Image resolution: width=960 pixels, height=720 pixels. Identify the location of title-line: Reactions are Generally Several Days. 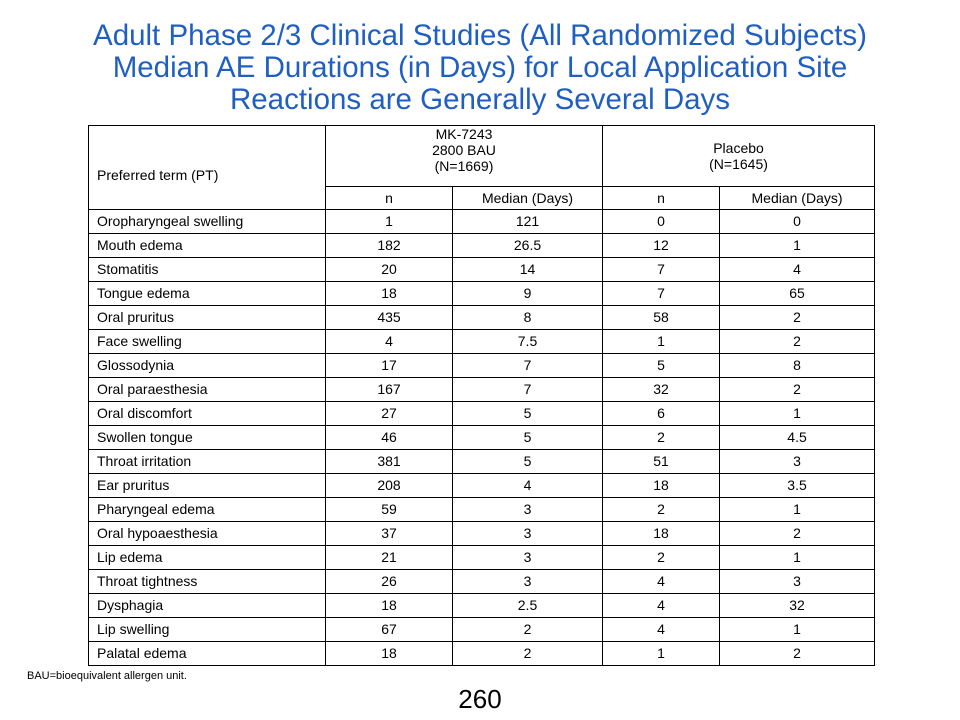
(480, 99).